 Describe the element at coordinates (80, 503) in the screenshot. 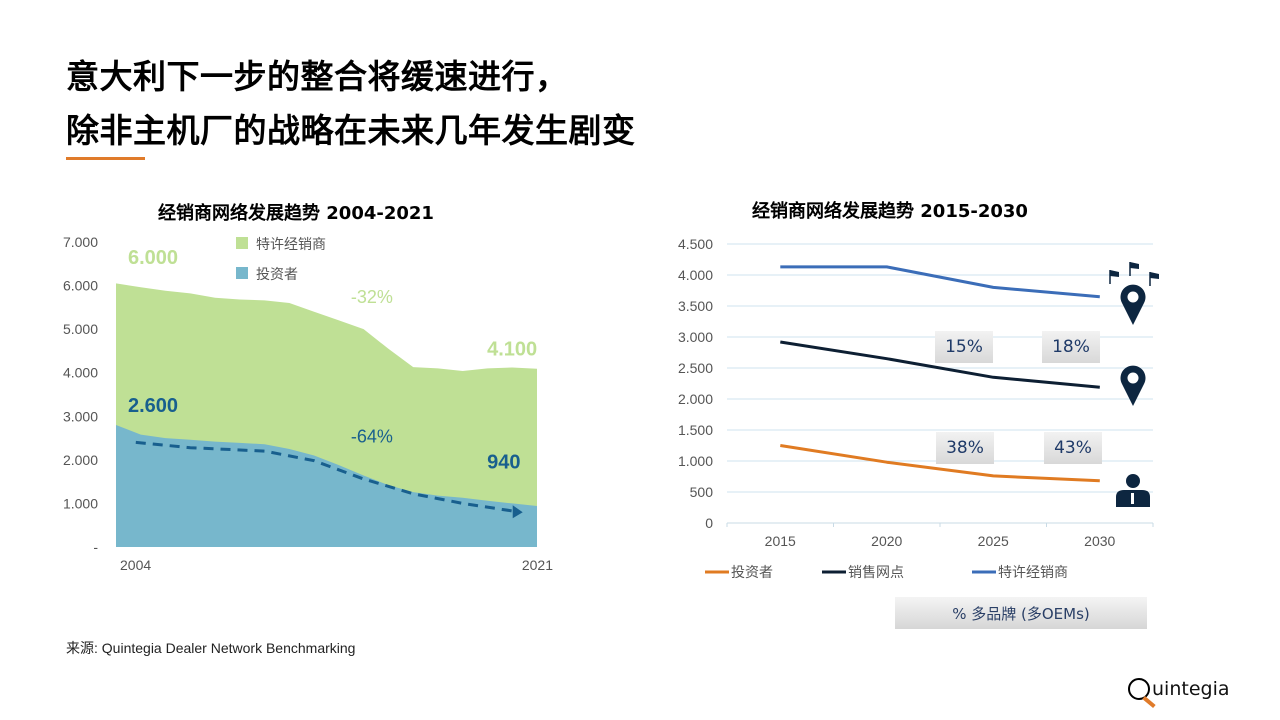

I see `left-y-tick-label: 1.000` at that location.